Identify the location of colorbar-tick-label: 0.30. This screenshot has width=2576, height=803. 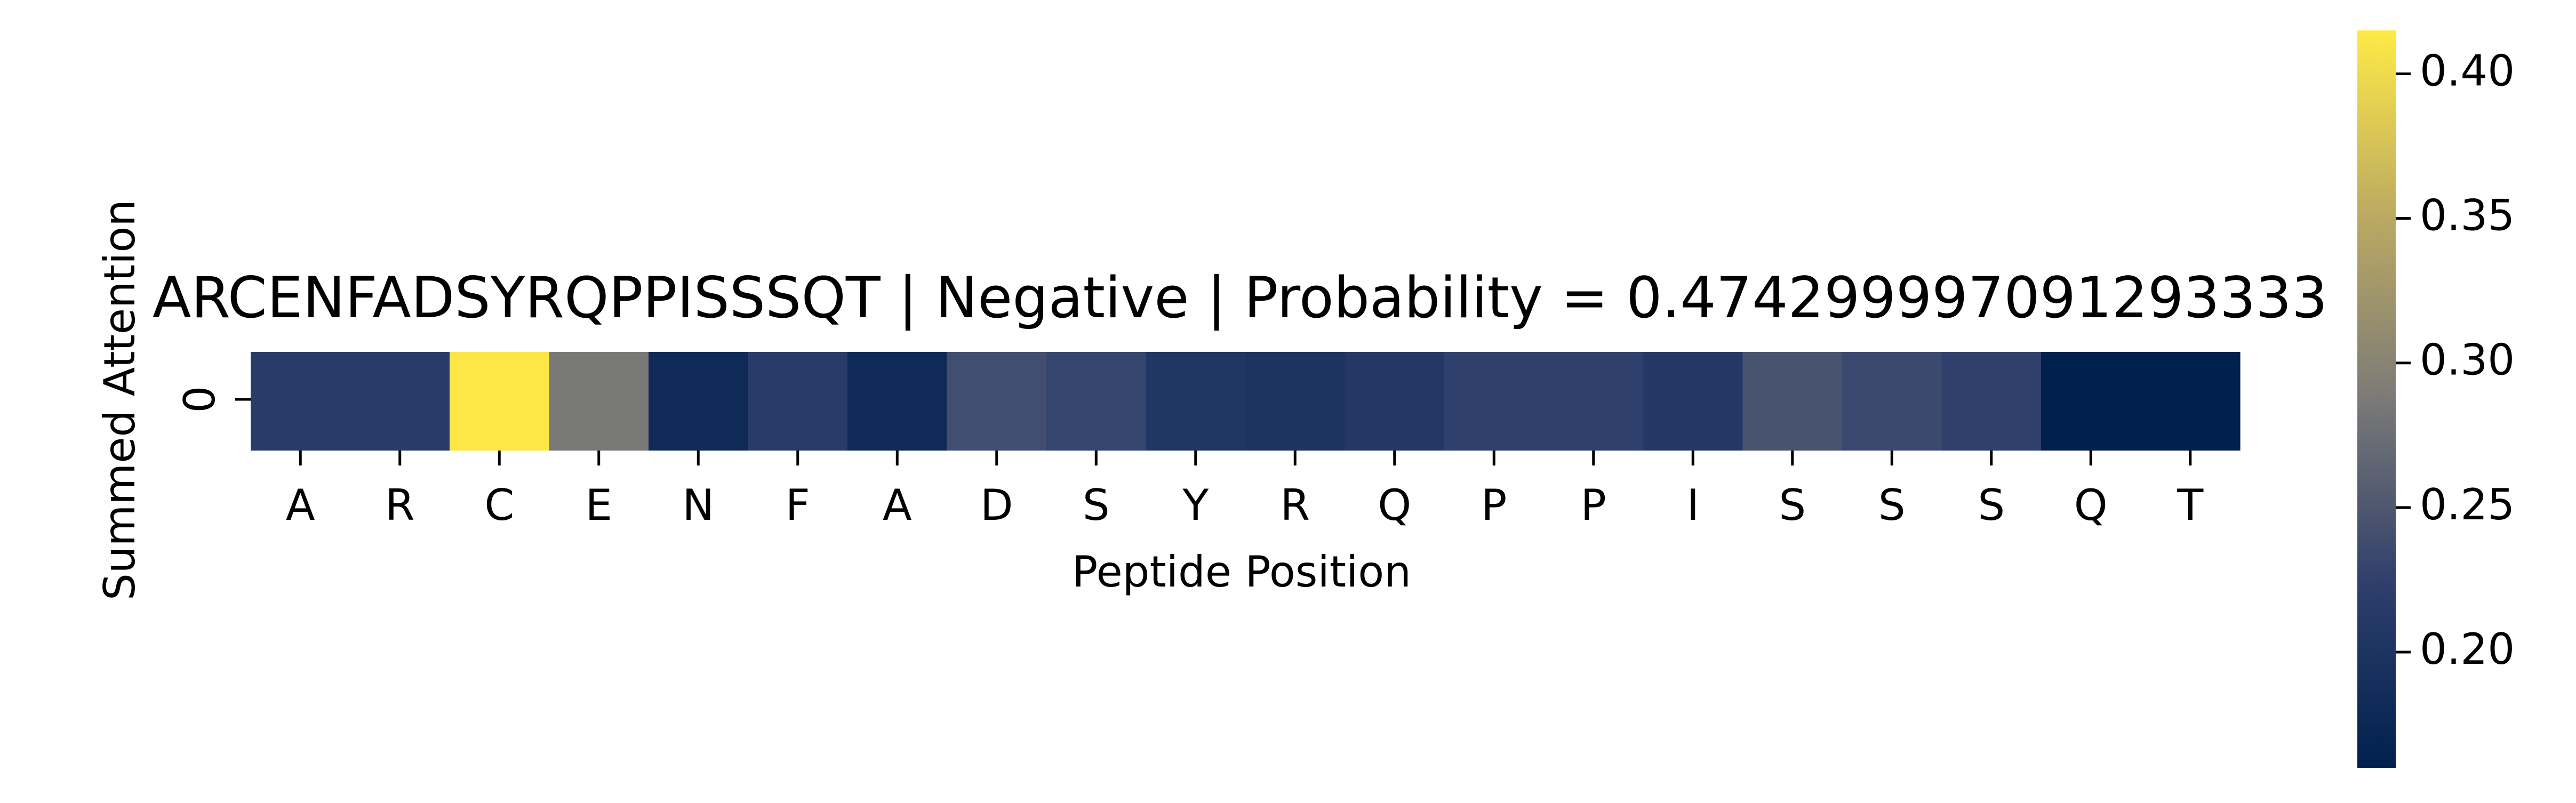
(2467, 360).